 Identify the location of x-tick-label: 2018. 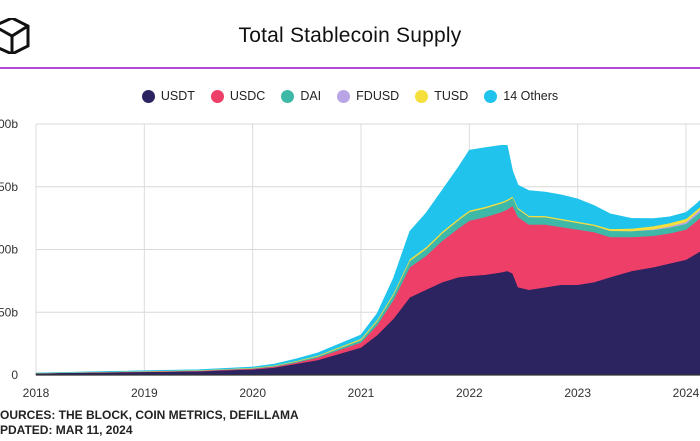
(36, 393).